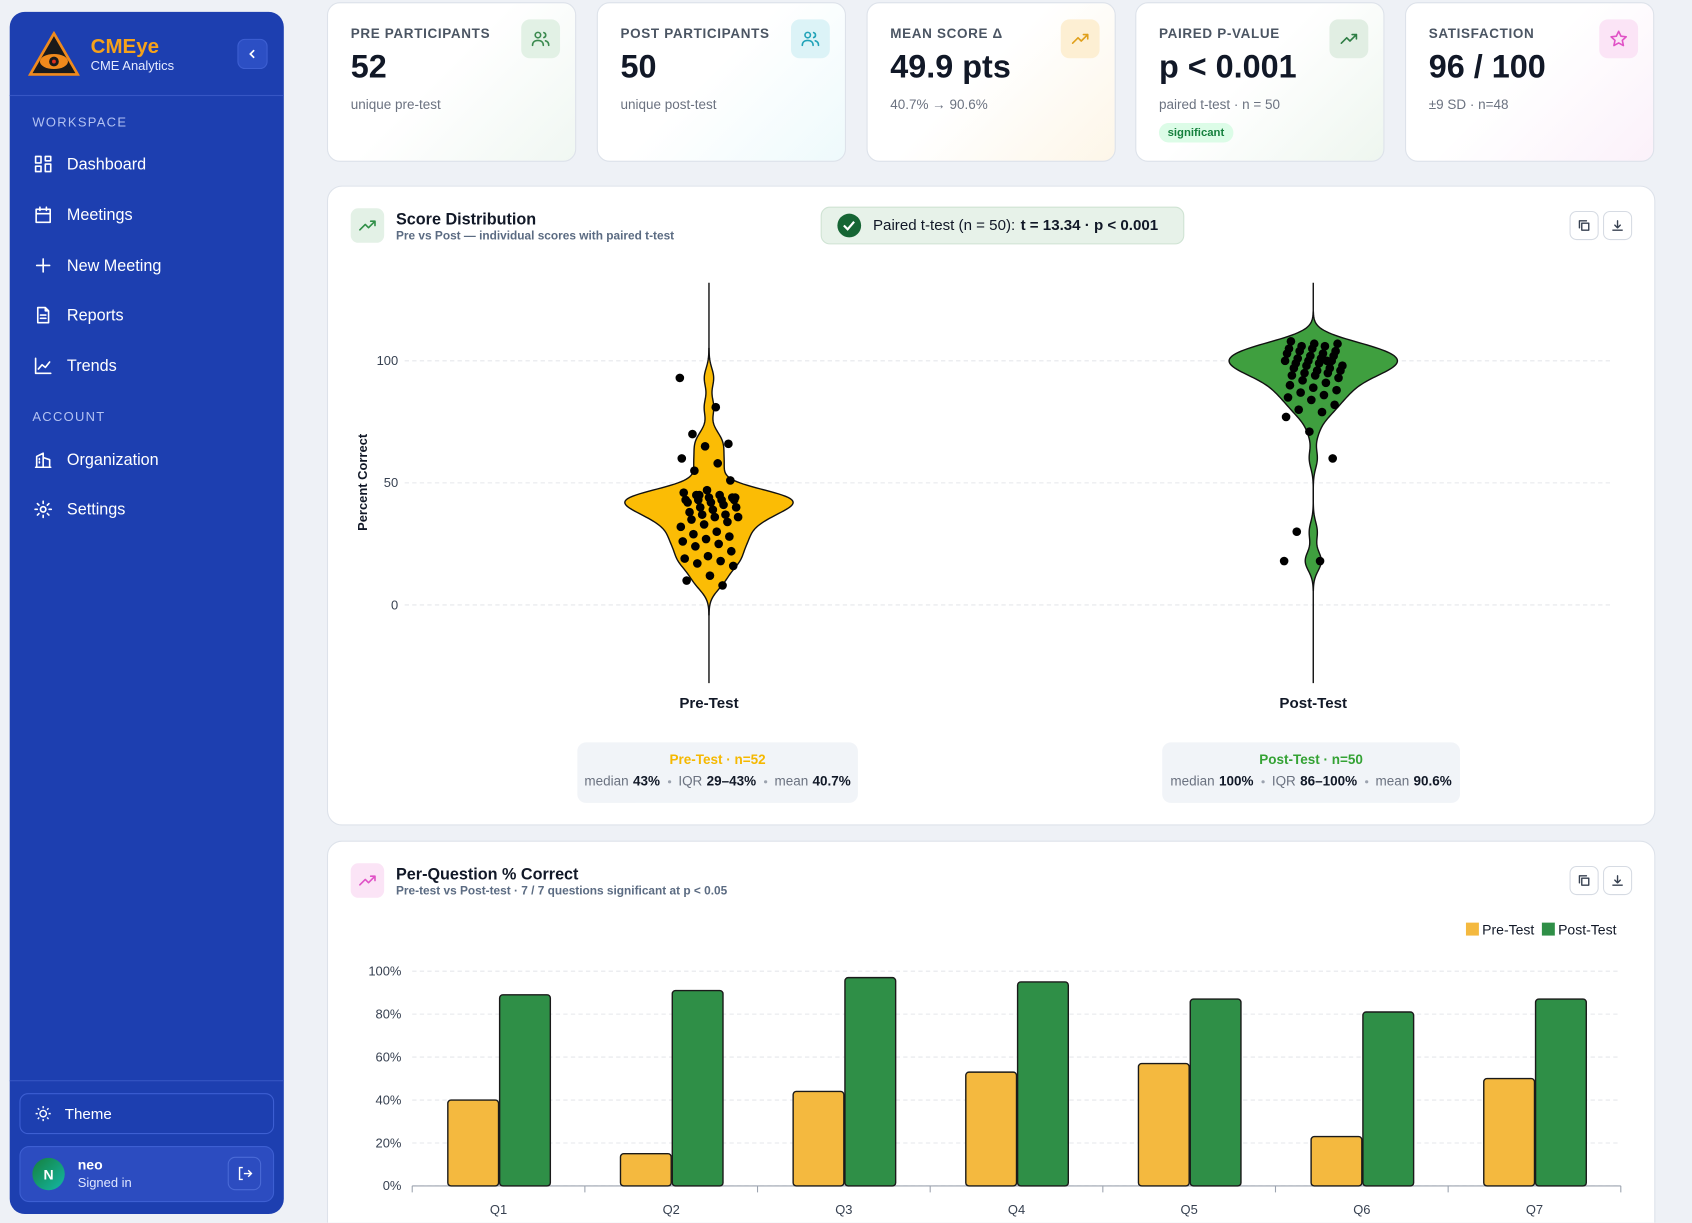 This screenshot has width=1692, height=1223. Describe the element at coordinates (1080, 39) in the screenshot. I see `kpi-icon` at that location.